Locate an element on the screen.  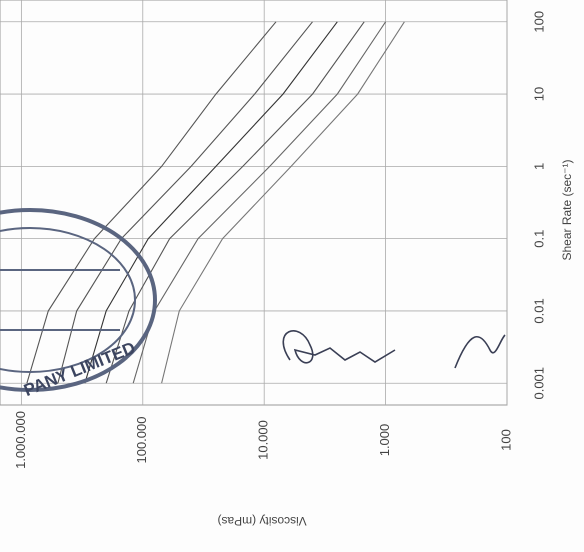
x-tick-label: 1 is located at coordinates (538, 166).